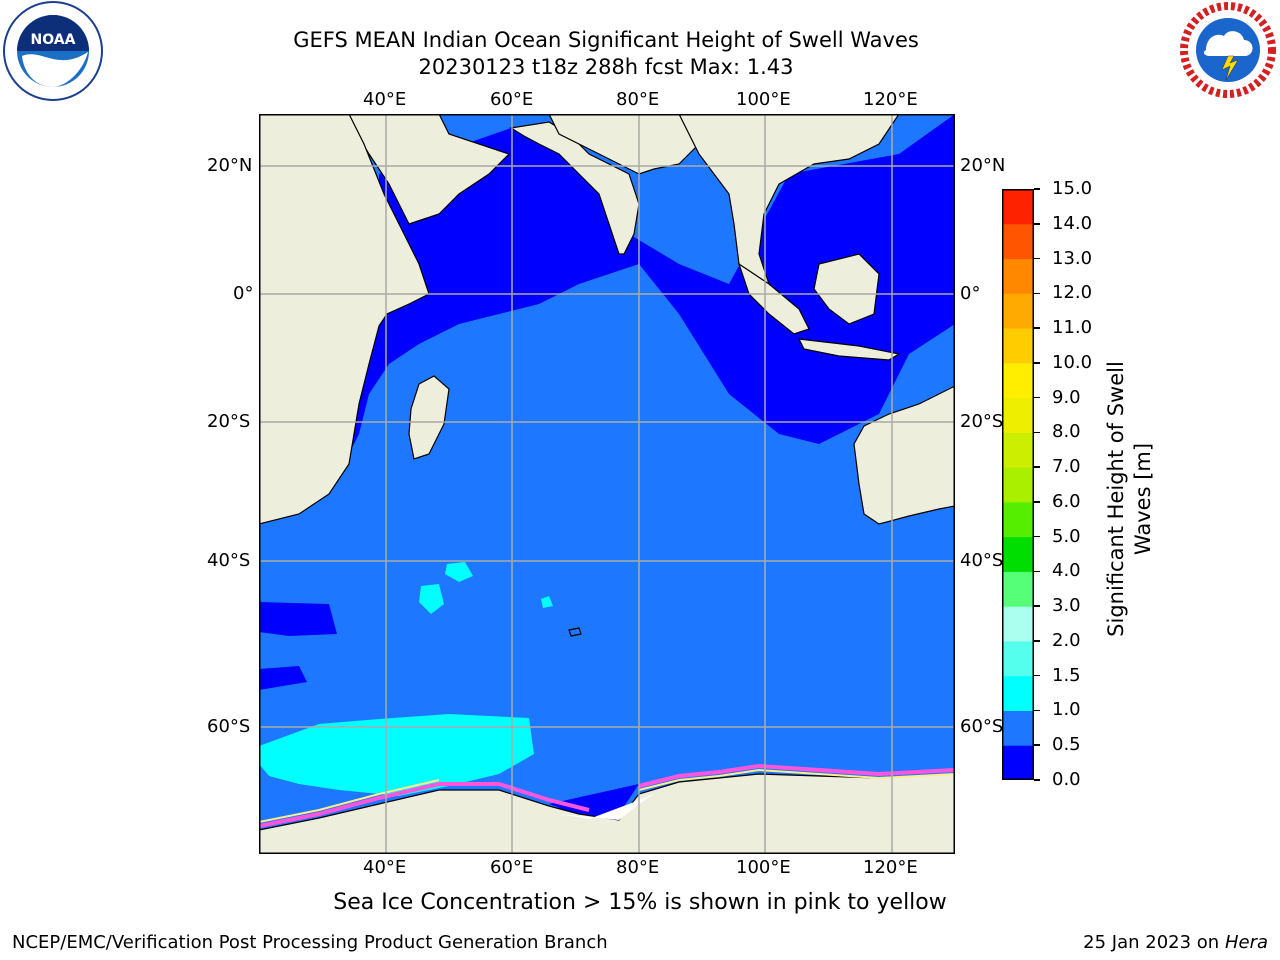 The image size is (1280, 960). I want to click on lat-tick-left: 20°N, so click(230, 165).